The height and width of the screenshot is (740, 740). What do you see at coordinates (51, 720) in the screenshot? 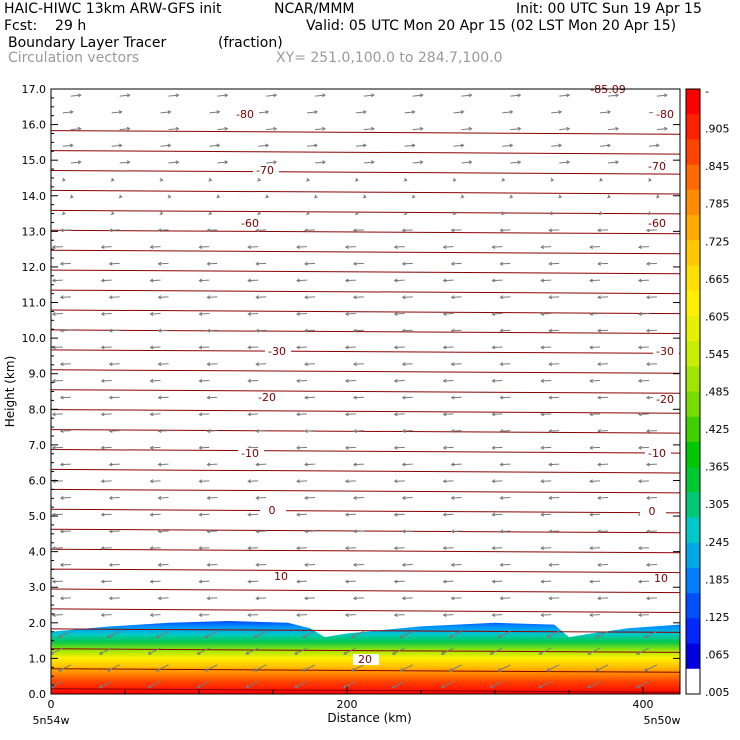
I see `x-end-label-left: 5n54w` at bounding box center [51, 720].